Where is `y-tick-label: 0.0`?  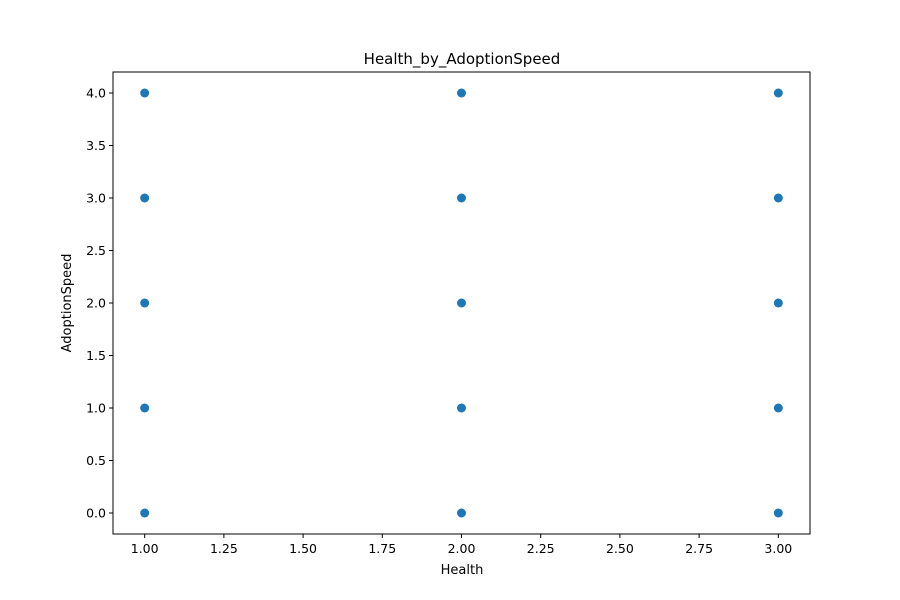
y-tick-label: 0.0 is located at coordinates (96, 513).